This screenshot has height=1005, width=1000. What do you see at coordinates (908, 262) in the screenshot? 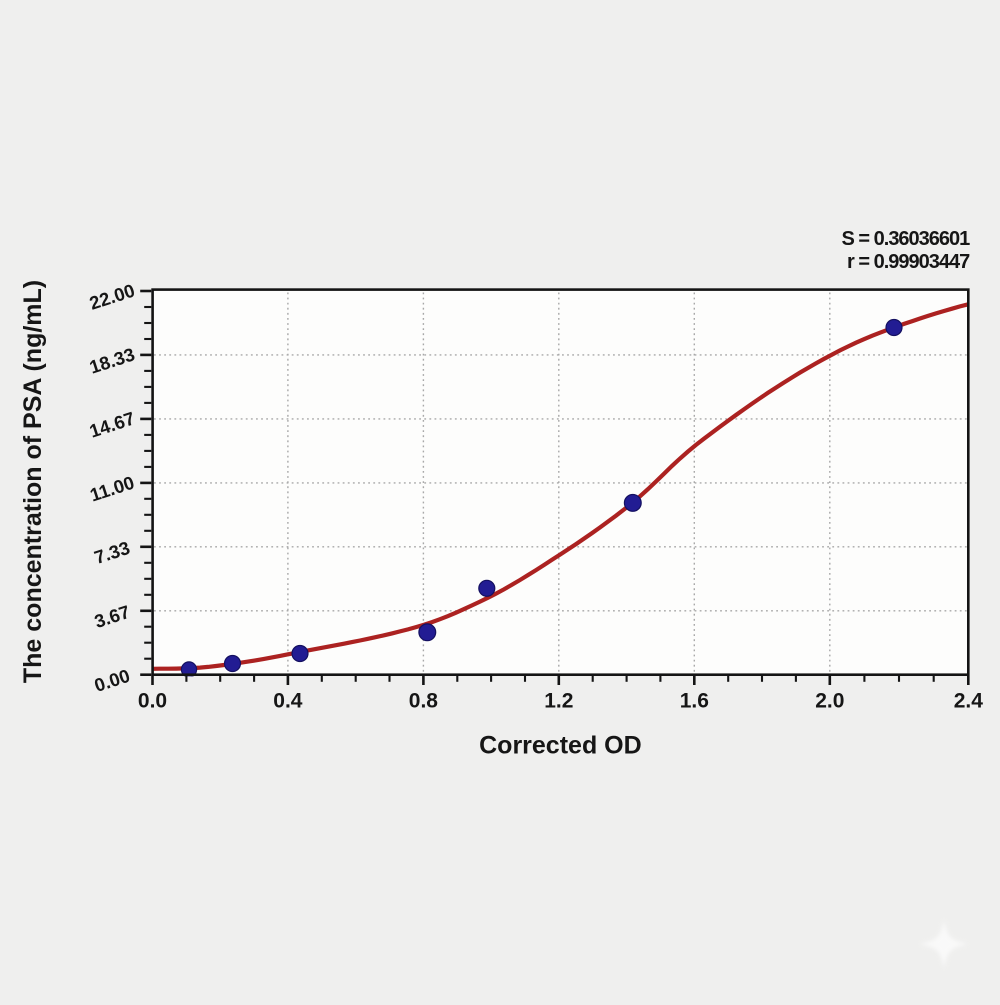
I see `svg-text: r = 0.99903447` at bounding box center [908, 262].